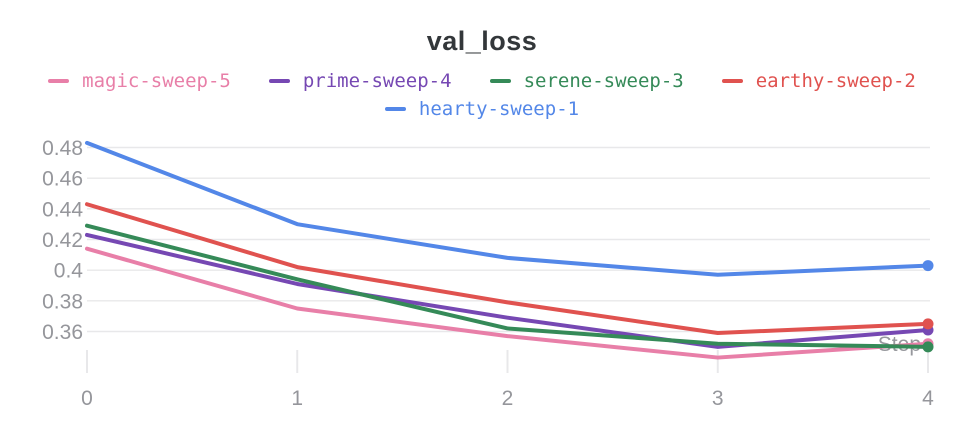 This screenshot has width=964, height=435. What do you see at coordinates (62, 332) in the screenshot?
I see `y-tick-label-0.36: 0.36` at bounding box center [62, 332].